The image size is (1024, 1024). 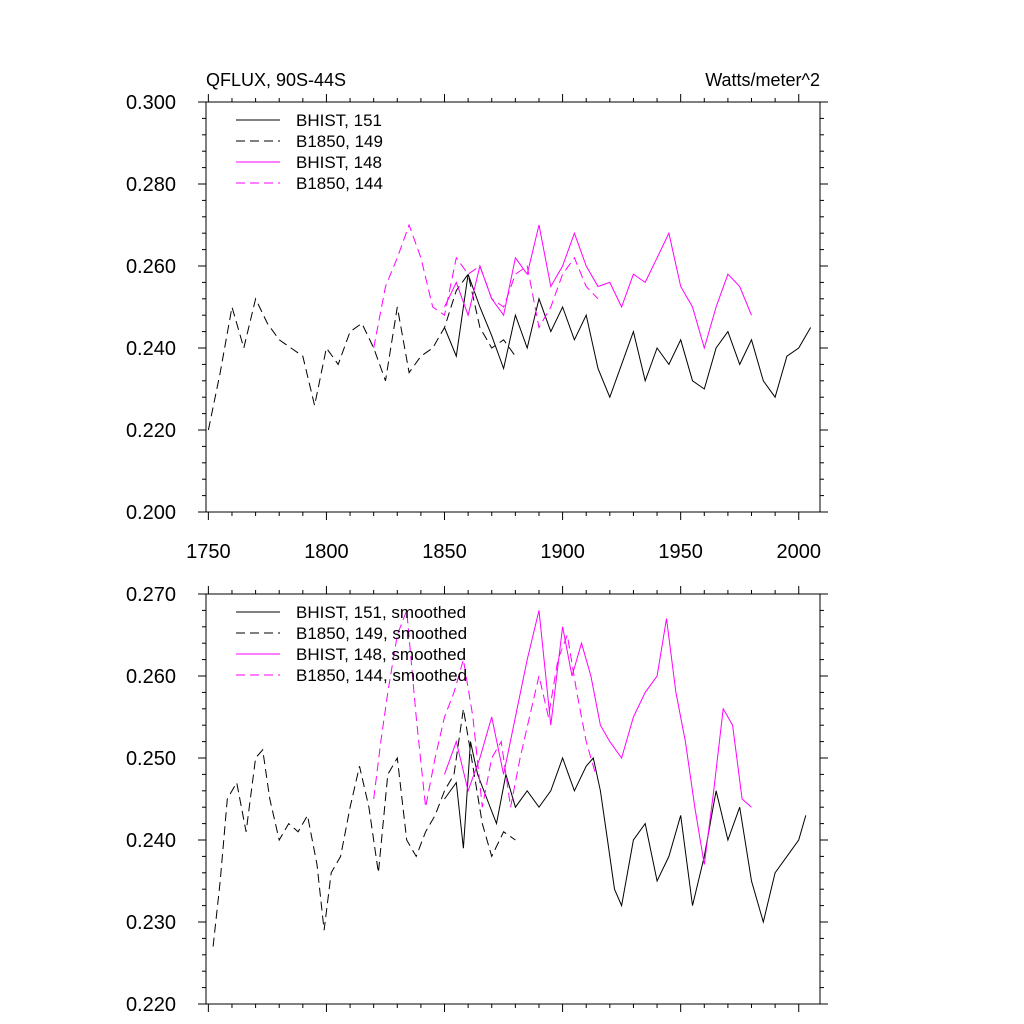 I want to click on top-series-group, so click(x=509, y=327).